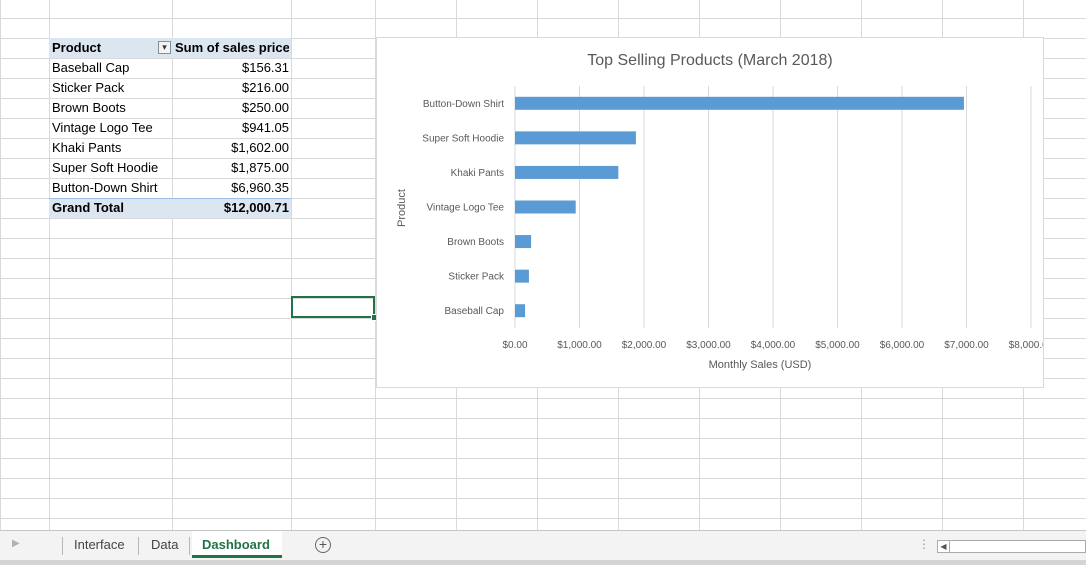 The image size is (1086, 565). Describe the element at coordinates (105, 187) in the screenshot. I see `pivot-row-product: Button-Down Shirt` at that location.